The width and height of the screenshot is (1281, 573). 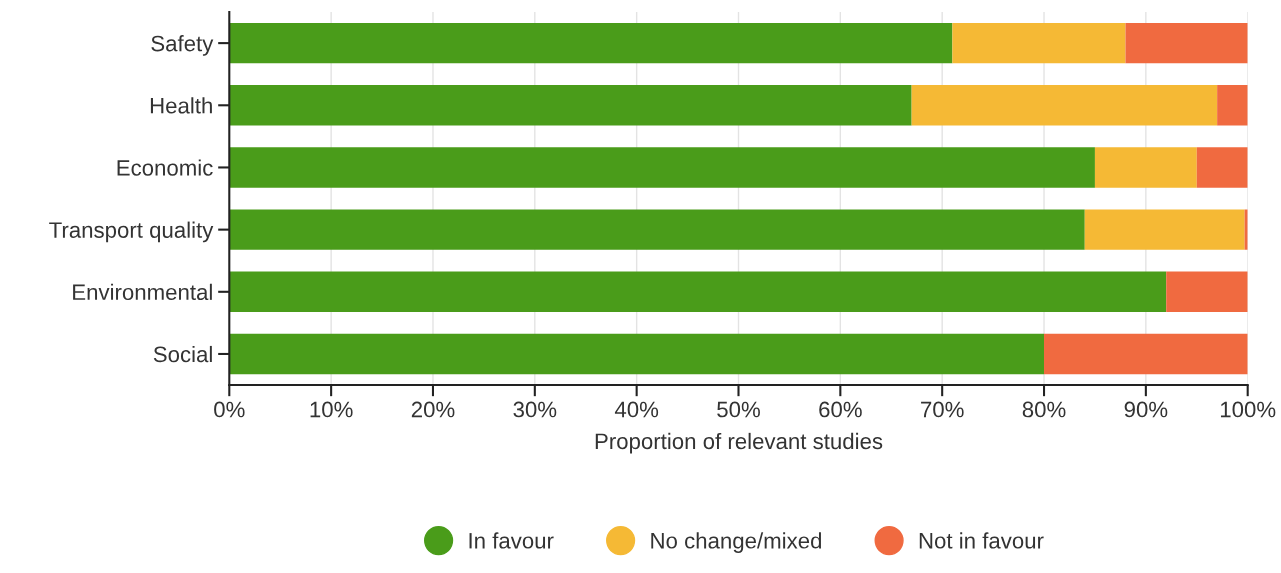 What do you see at coordinates (165, 167) in the screenshot?
I see `y-tick-label: Economic` at bounding box center [165, 167].